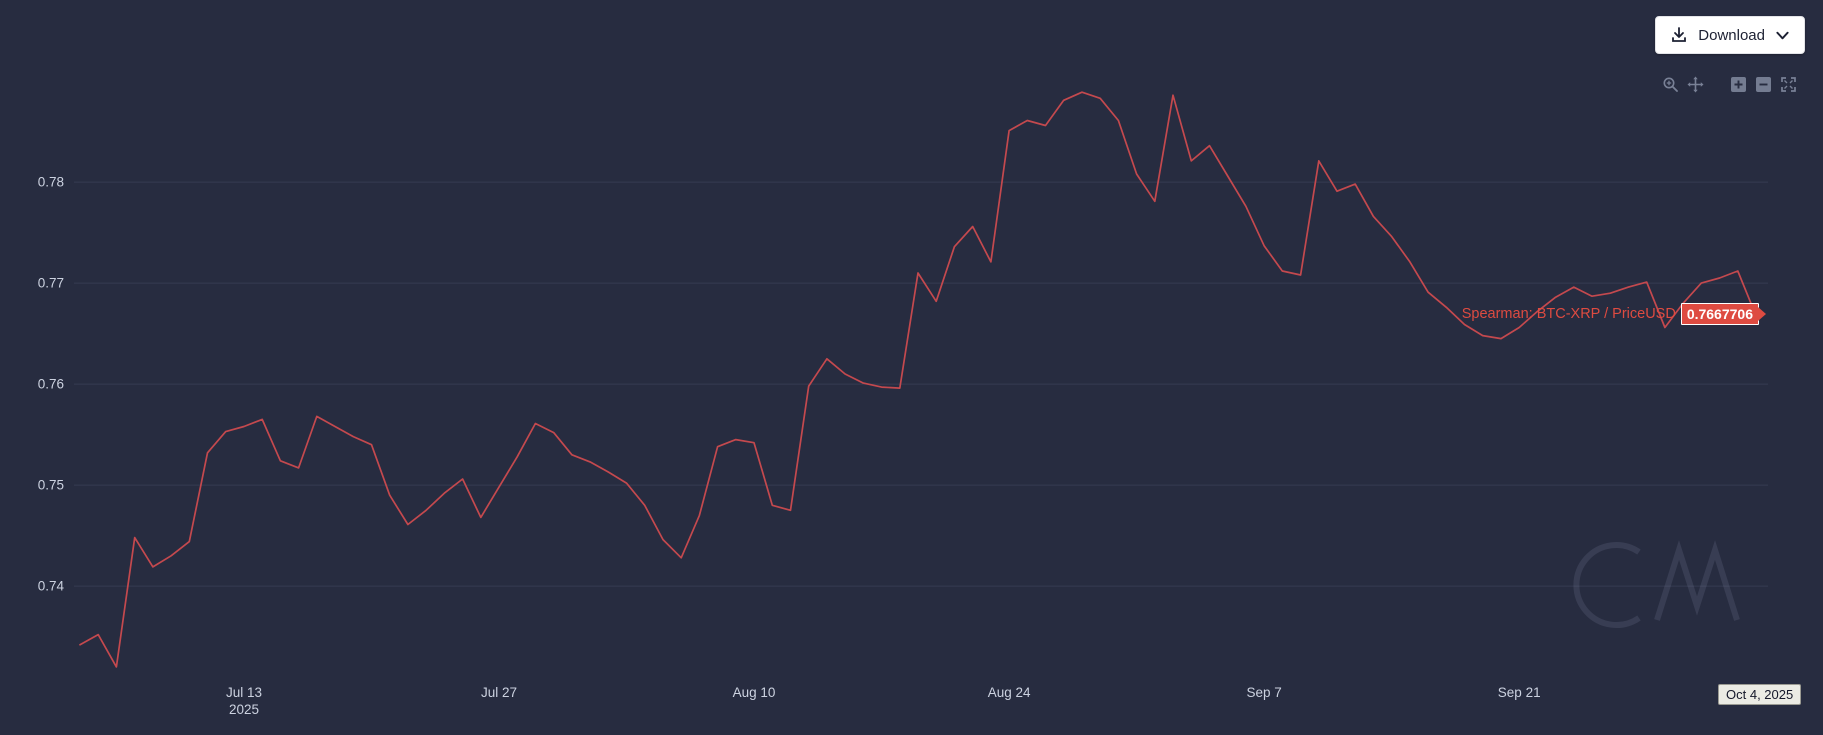 The image size is (1823, 735). What do you see at coordinates (1762, 314) in the screenshot?
I see `hover-caret-icon` at bounding box center [1762, 314].